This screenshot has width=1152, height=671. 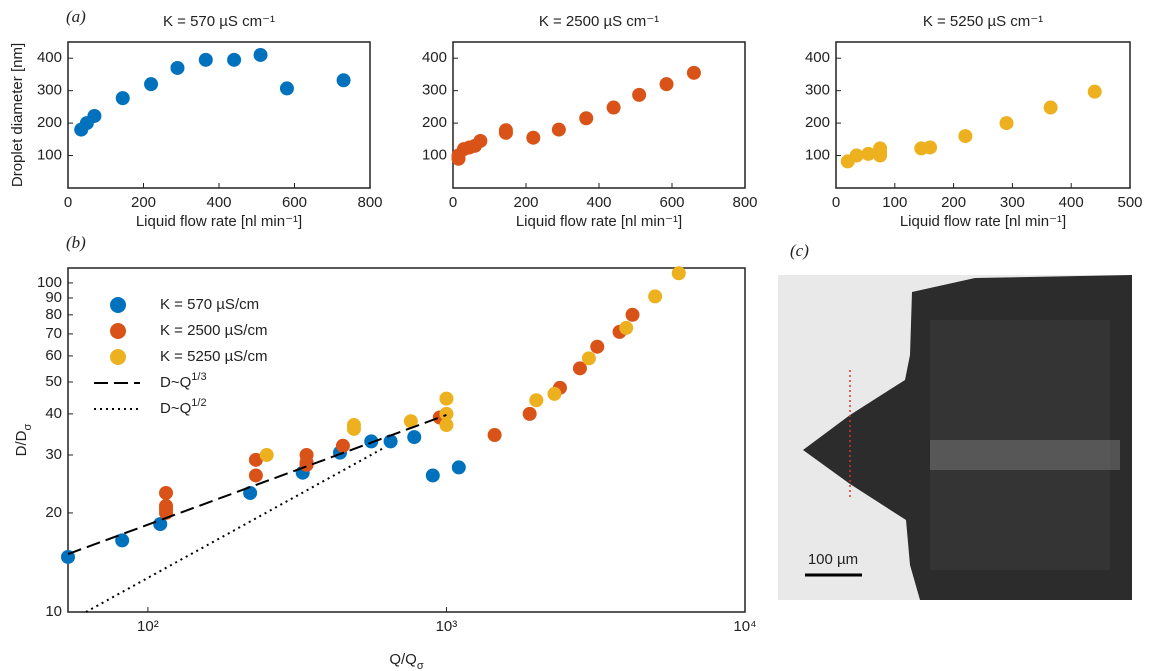 I want to click on x-tick-label: 10³, so click(x=447, y=626).